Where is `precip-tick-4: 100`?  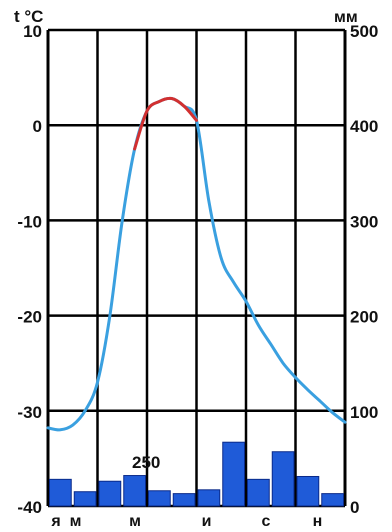
precip-tick-4: 100 is located at coordinates (364, 412).